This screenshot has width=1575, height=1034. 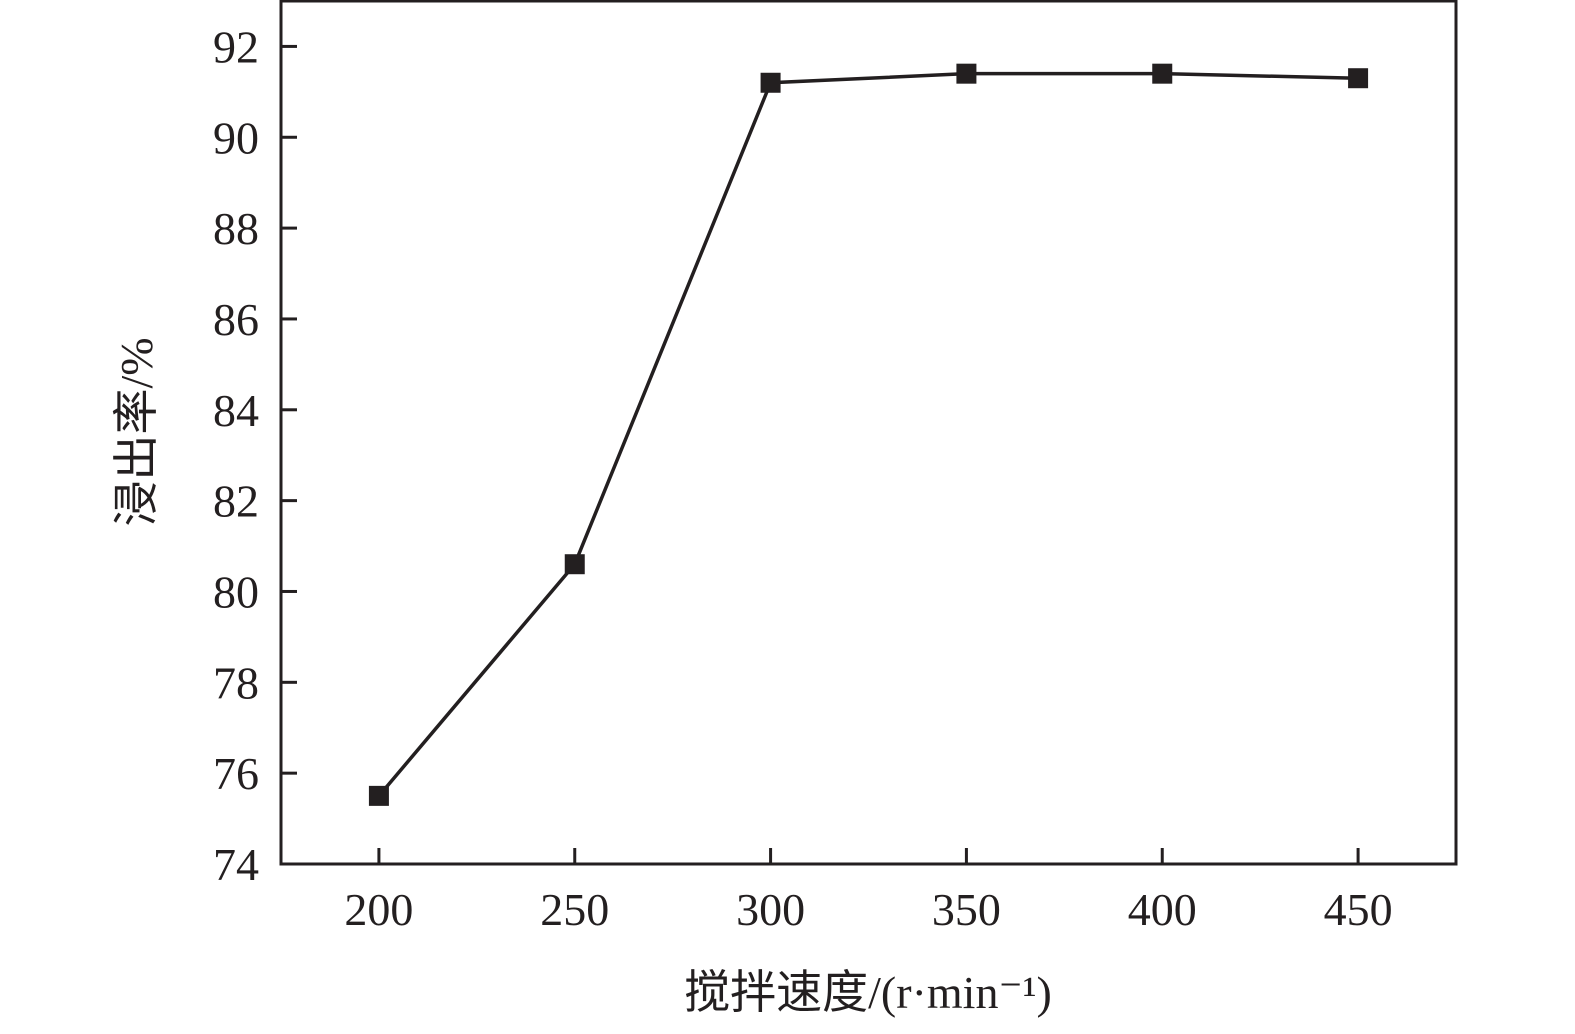 What do you see at coordinates (868, 992) in the screenshot?
I see `x-axis-label: 搅拌速度/(r·min⁻¹)` at bounding box center [868, 992].